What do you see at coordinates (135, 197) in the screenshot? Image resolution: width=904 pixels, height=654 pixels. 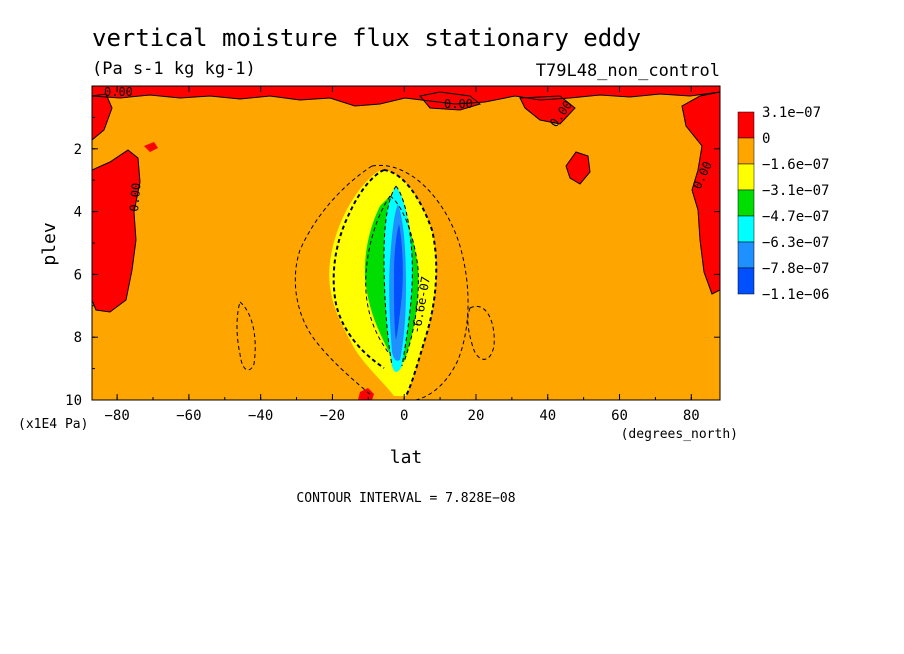 I see `contour-label-4: 0.00` at bounding box center [135, 197].